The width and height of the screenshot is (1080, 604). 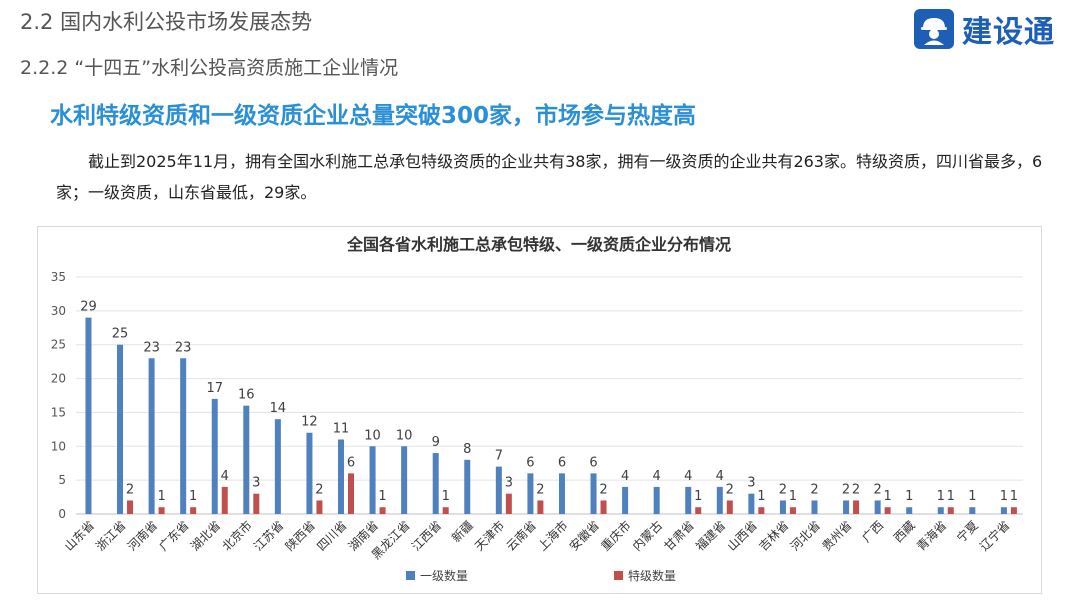 I want to click on data-label-series1: 8, so click(x=467, y=449).